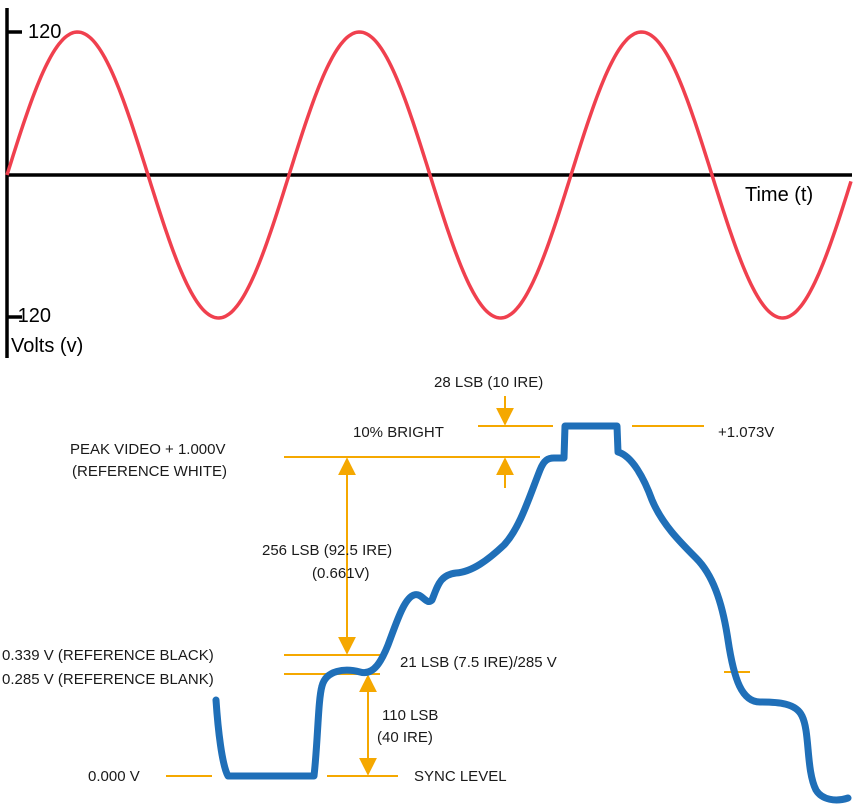  Describe the element at coordinates (460, 776) in the screenshot. I see `sync-level-label: SYNC LEVEL` at that location.